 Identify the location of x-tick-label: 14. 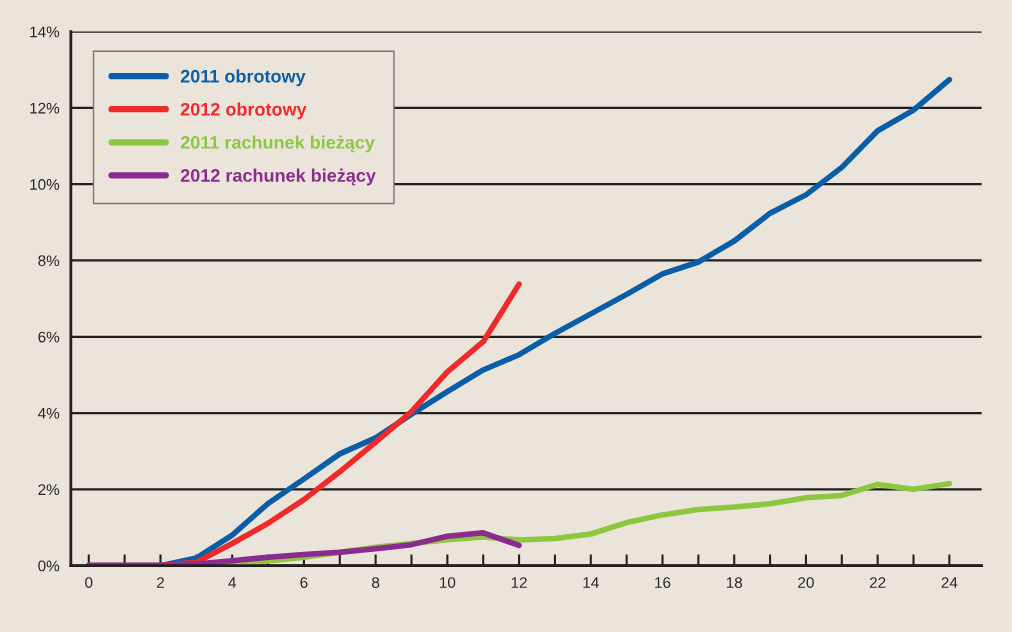
(591, 582).